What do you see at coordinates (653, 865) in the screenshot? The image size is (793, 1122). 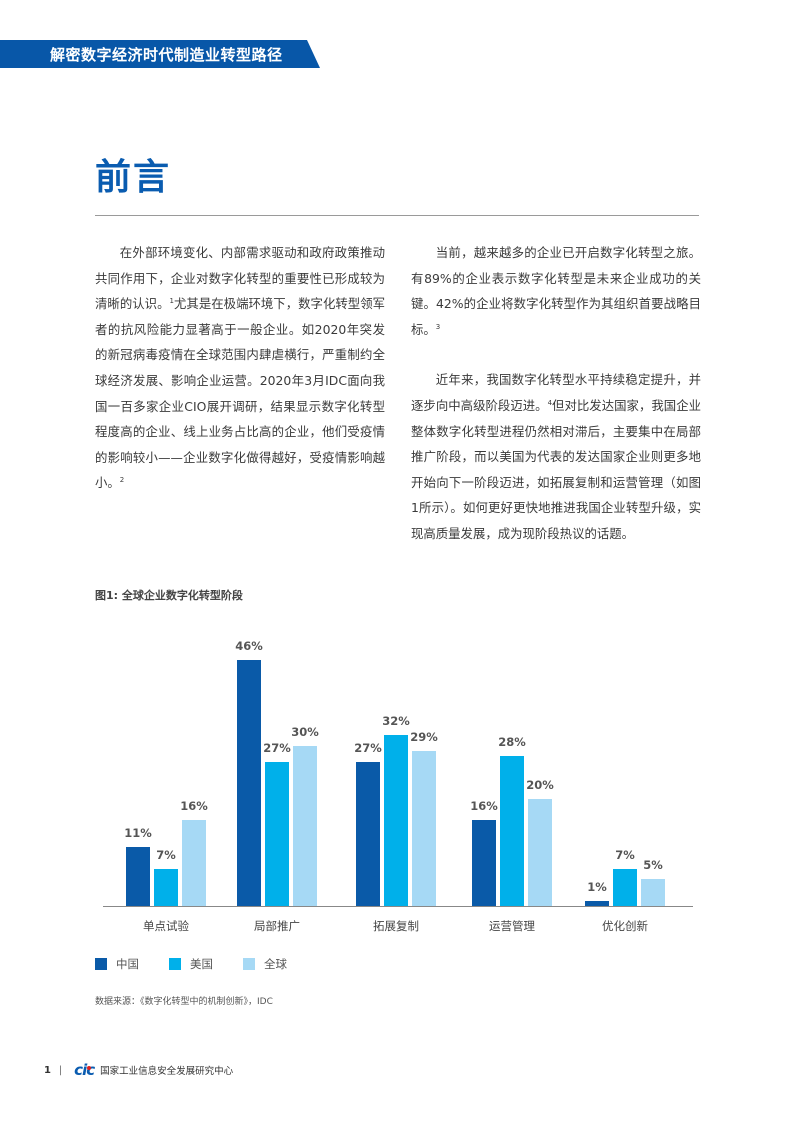 I see `bar-value-label: 5%` at bounding box center [653, 865].